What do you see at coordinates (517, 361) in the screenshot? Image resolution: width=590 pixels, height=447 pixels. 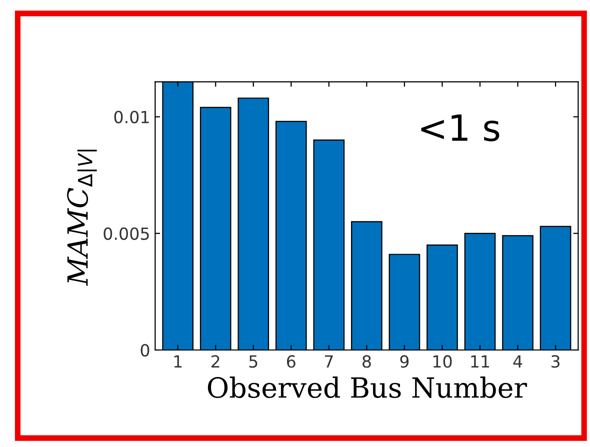 I see `x-tick-label: 4` at bounding box center [517, 361].